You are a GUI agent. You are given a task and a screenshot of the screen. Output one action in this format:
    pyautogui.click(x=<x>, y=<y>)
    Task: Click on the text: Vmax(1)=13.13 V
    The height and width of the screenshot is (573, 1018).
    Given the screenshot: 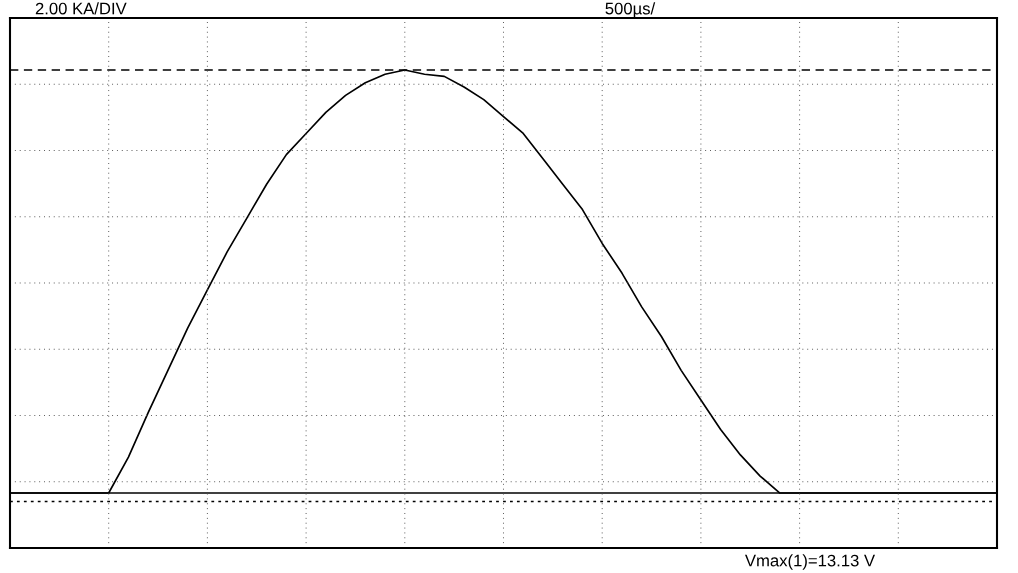 What is the action you would take?
    pyautogui.click(x=810, y=562)
    